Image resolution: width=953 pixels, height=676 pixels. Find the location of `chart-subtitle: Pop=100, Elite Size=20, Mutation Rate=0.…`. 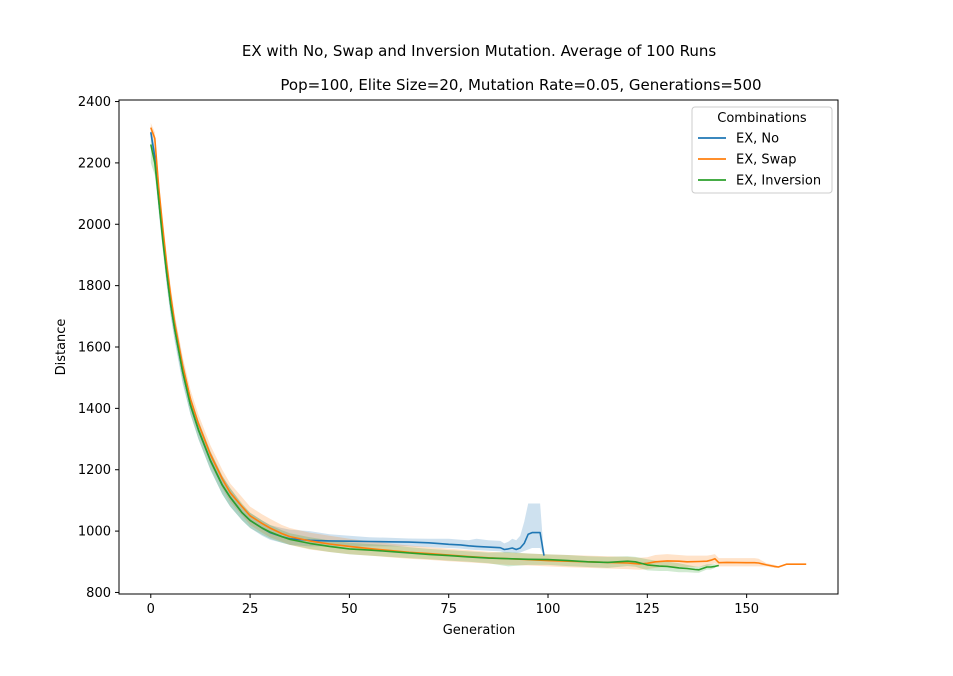

chart-subtitle: Pop=100, Elite Size=20, Mutation Rate=0.… is located at coordinates (520, 85).